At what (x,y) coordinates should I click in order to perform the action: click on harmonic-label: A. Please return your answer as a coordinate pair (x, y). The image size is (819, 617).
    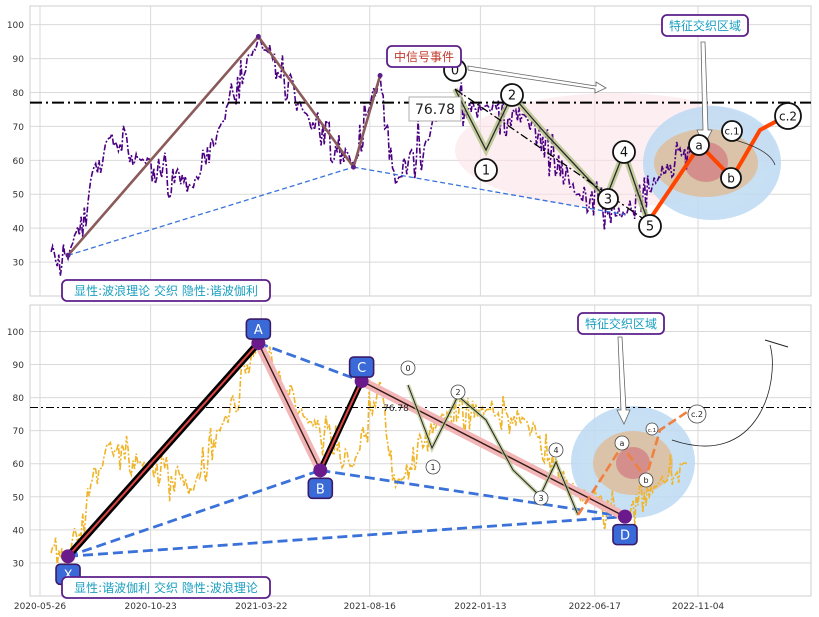
    Looking at the image, I should click on (258, 330).